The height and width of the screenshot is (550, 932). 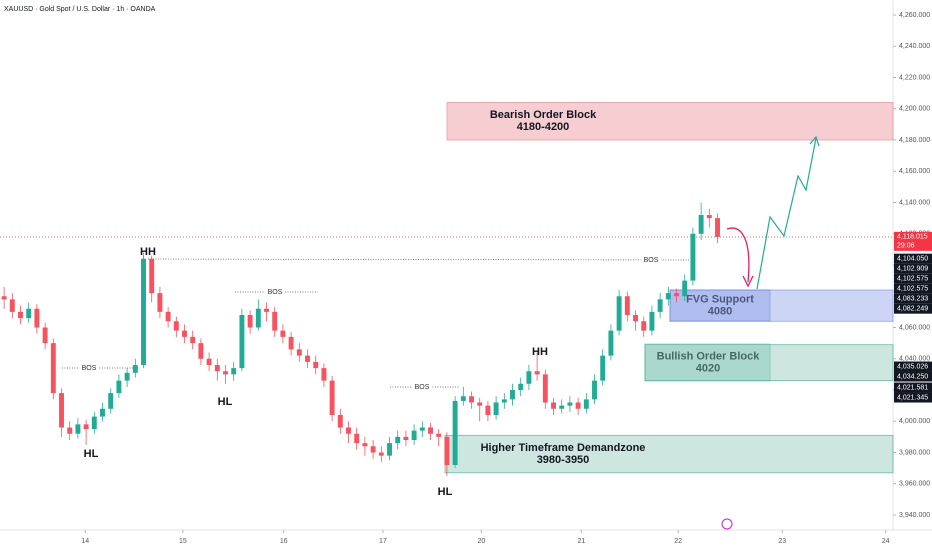 I want to click on price-label: 4,083.233, so click(x=912, y=299).